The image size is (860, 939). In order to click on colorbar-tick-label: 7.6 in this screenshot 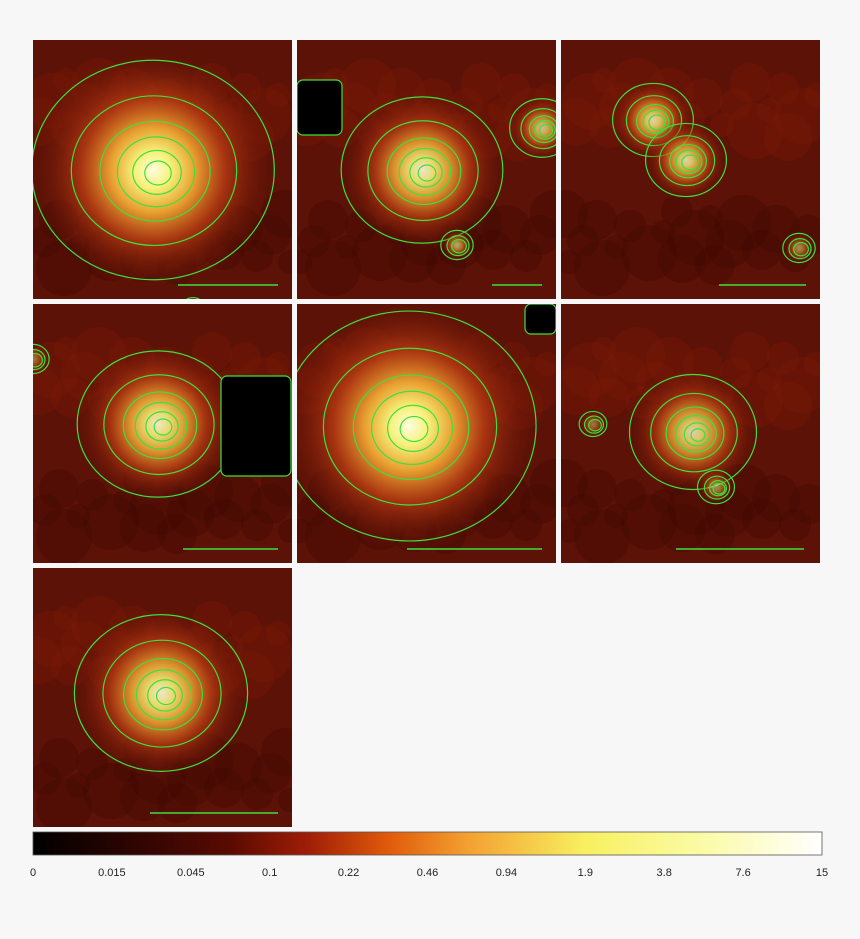, I will do `click(742, 873)`.